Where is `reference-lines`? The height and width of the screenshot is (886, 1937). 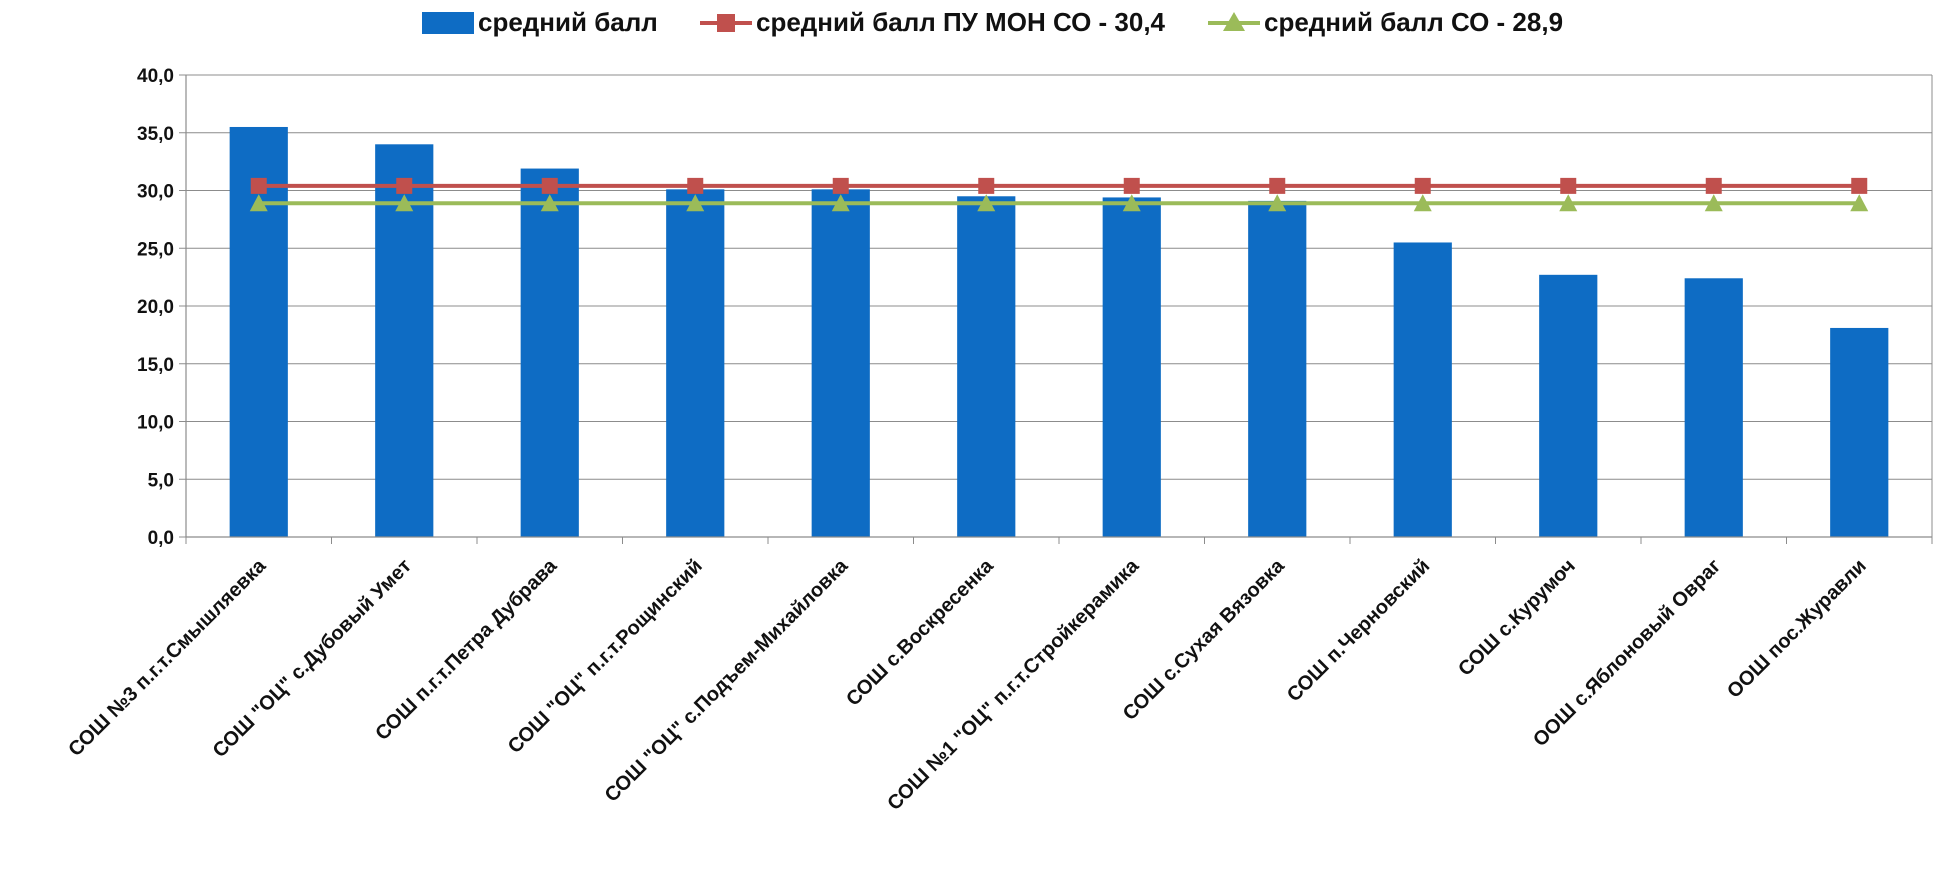 reference-lines is located at coordinates (1059, 194).